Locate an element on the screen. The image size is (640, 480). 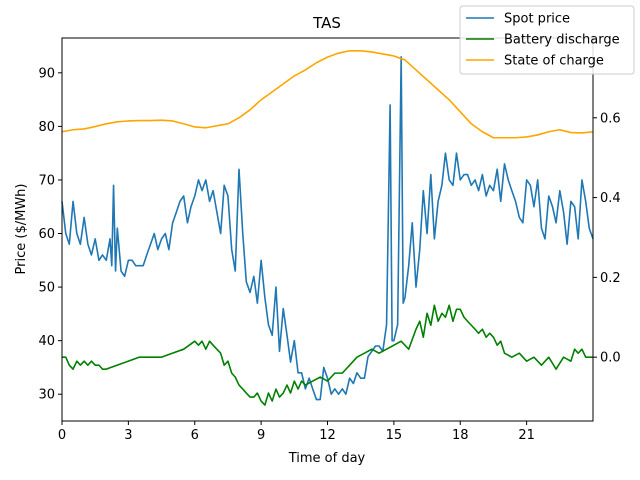
y-left-tick-label: 50 is located at coordinates (46, 288).